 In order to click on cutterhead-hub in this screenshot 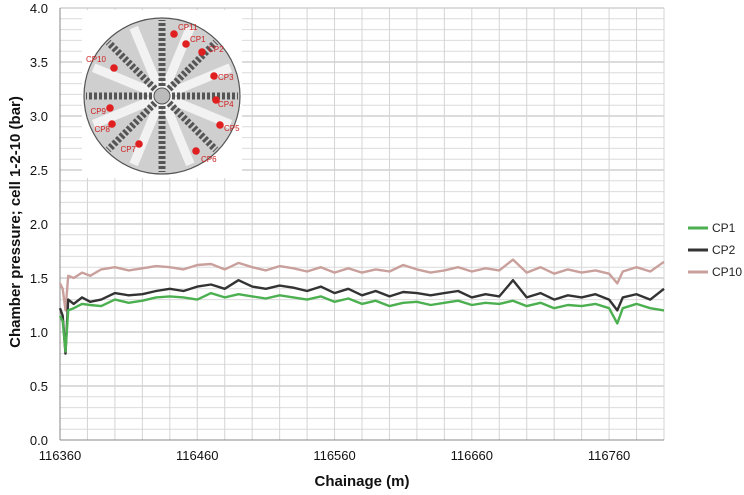, I will do `click(162, 96)`.